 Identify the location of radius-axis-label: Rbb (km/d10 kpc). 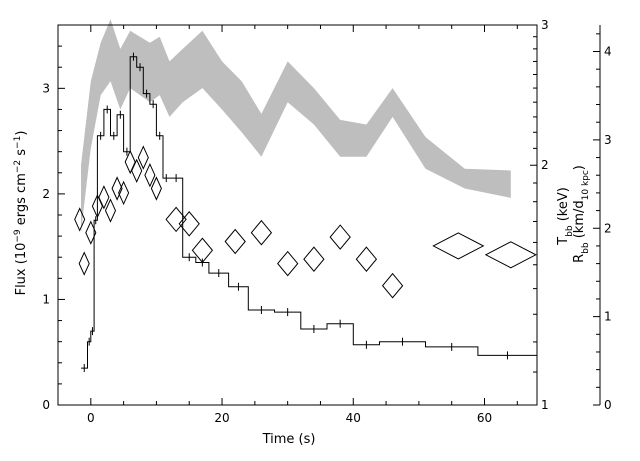
(581, 214).